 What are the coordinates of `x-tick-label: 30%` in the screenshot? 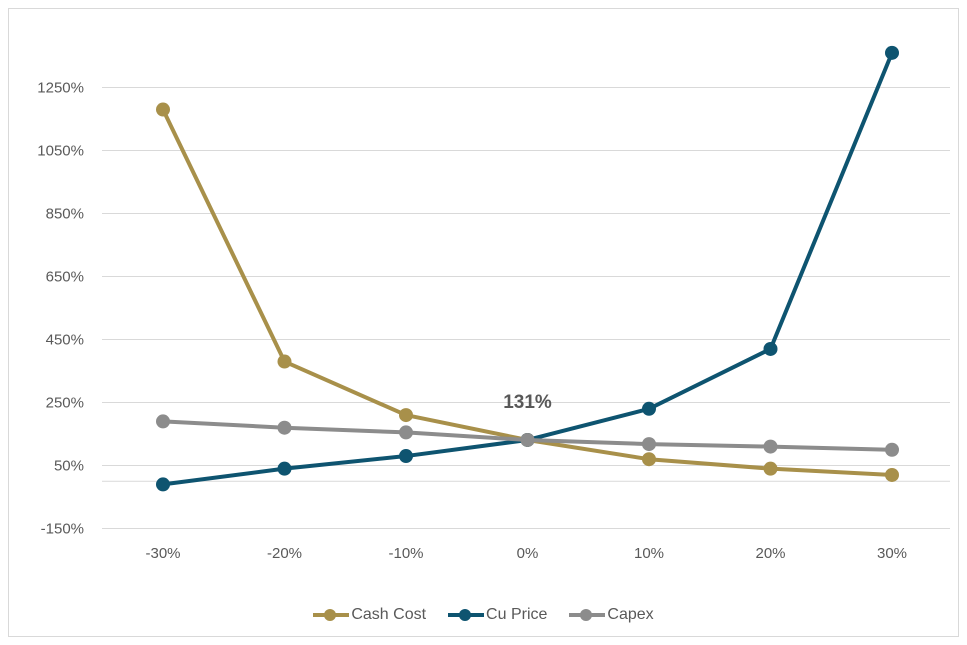 It's located at (892, 553).